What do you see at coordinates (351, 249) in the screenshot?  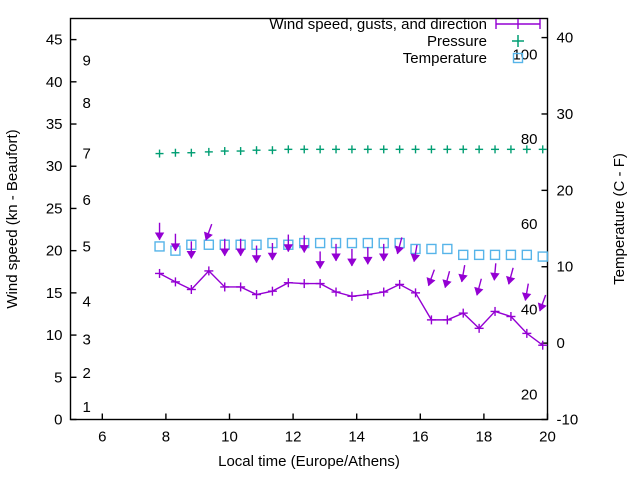 I see `series-temperature` at bounding box center [351, 249].